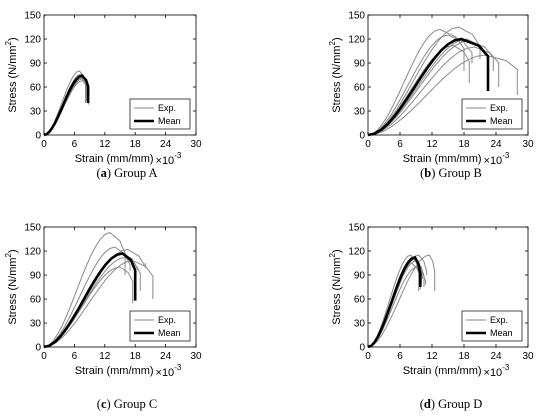 The width and height of the screenshot is (550, 416). What do you see at coordinates (451, 173) in the screenshot?
I see `figure-caption: (b) Group B` at bounding box center [451, 173].